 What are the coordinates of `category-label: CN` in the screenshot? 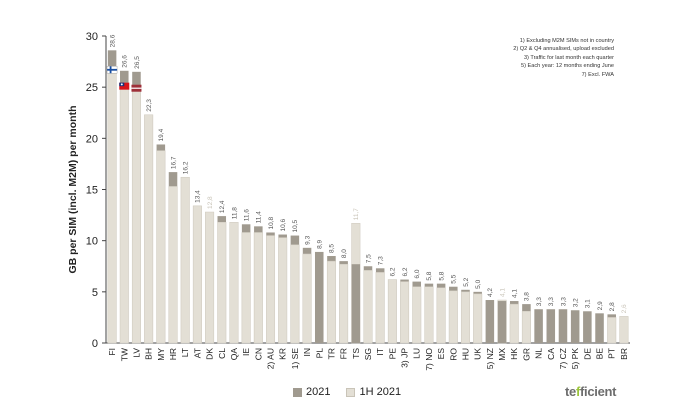 It's located at (258, 354).